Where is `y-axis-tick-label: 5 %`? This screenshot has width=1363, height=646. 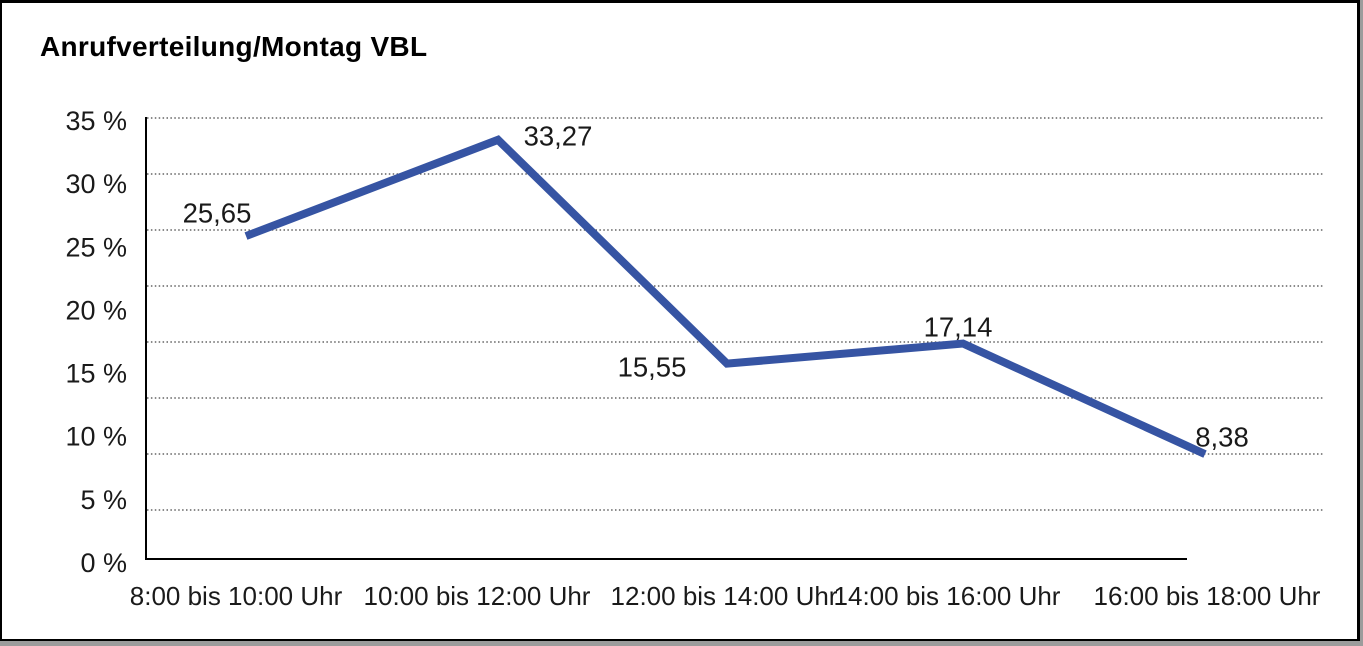
y-axis-tick-label: 5 % is located at coordinates (103, 500).